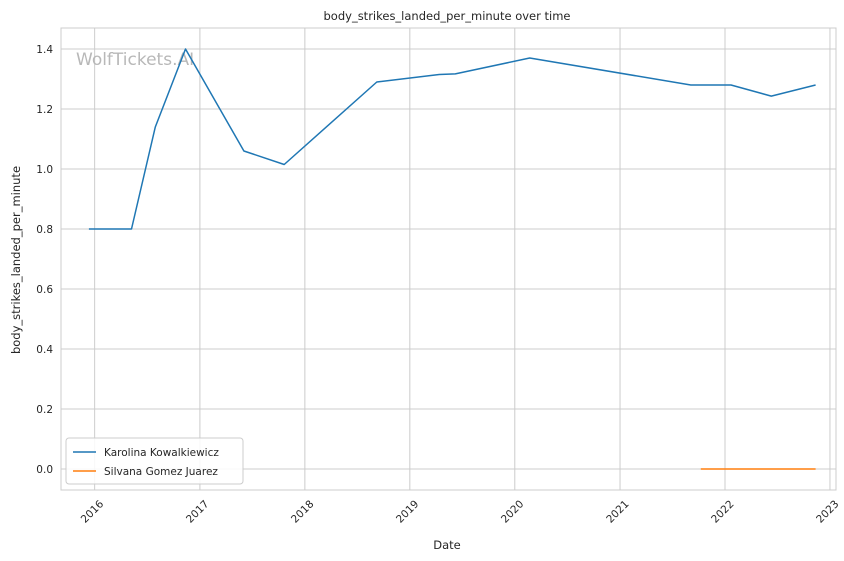  I want to click on y-tick-label: 1.2, so click(44, 110).